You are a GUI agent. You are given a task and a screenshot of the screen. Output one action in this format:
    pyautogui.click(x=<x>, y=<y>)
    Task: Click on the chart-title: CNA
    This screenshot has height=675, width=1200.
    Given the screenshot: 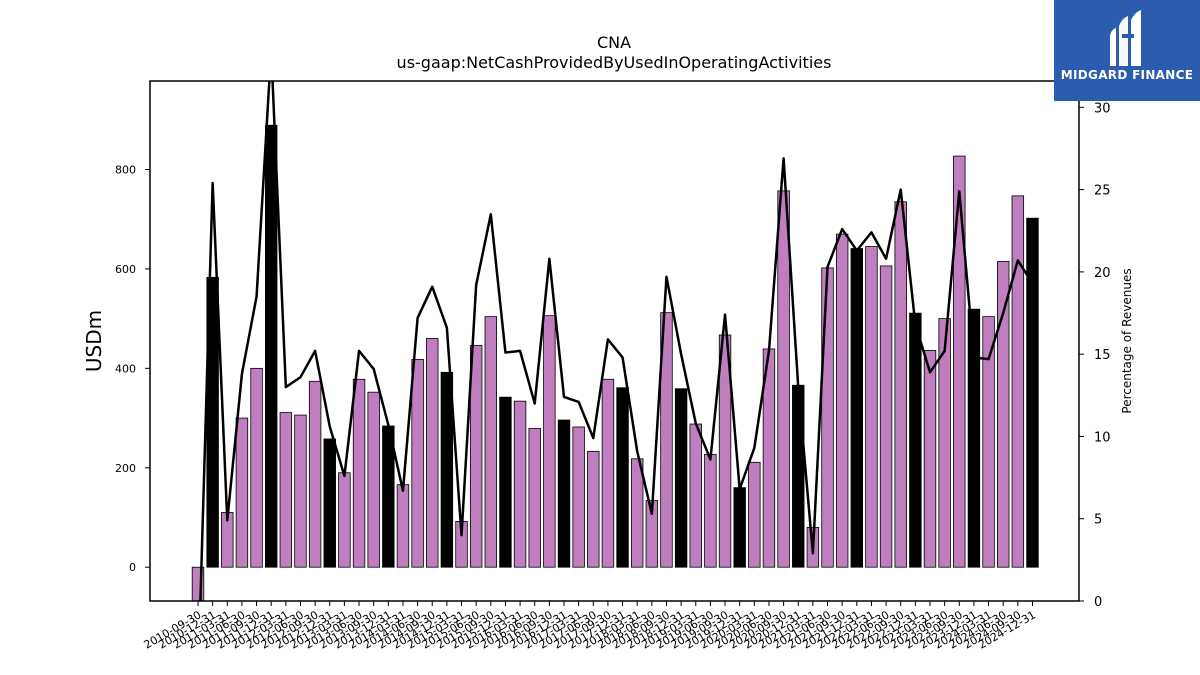 What is the action you would take?
    pyautogui.click(x=614, y=42)
    